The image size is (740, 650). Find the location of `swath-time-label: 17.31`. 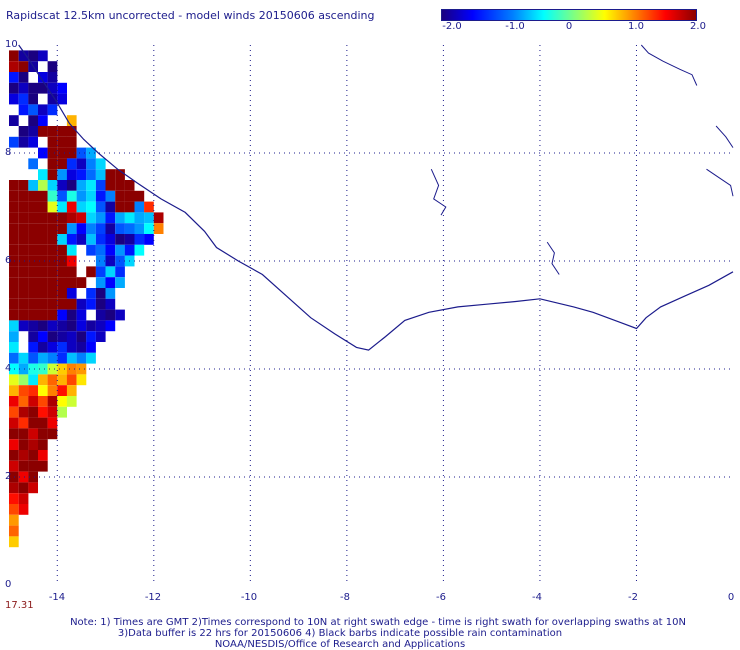

swath-time-label: 17.31 is located at coordinates (19, 605).